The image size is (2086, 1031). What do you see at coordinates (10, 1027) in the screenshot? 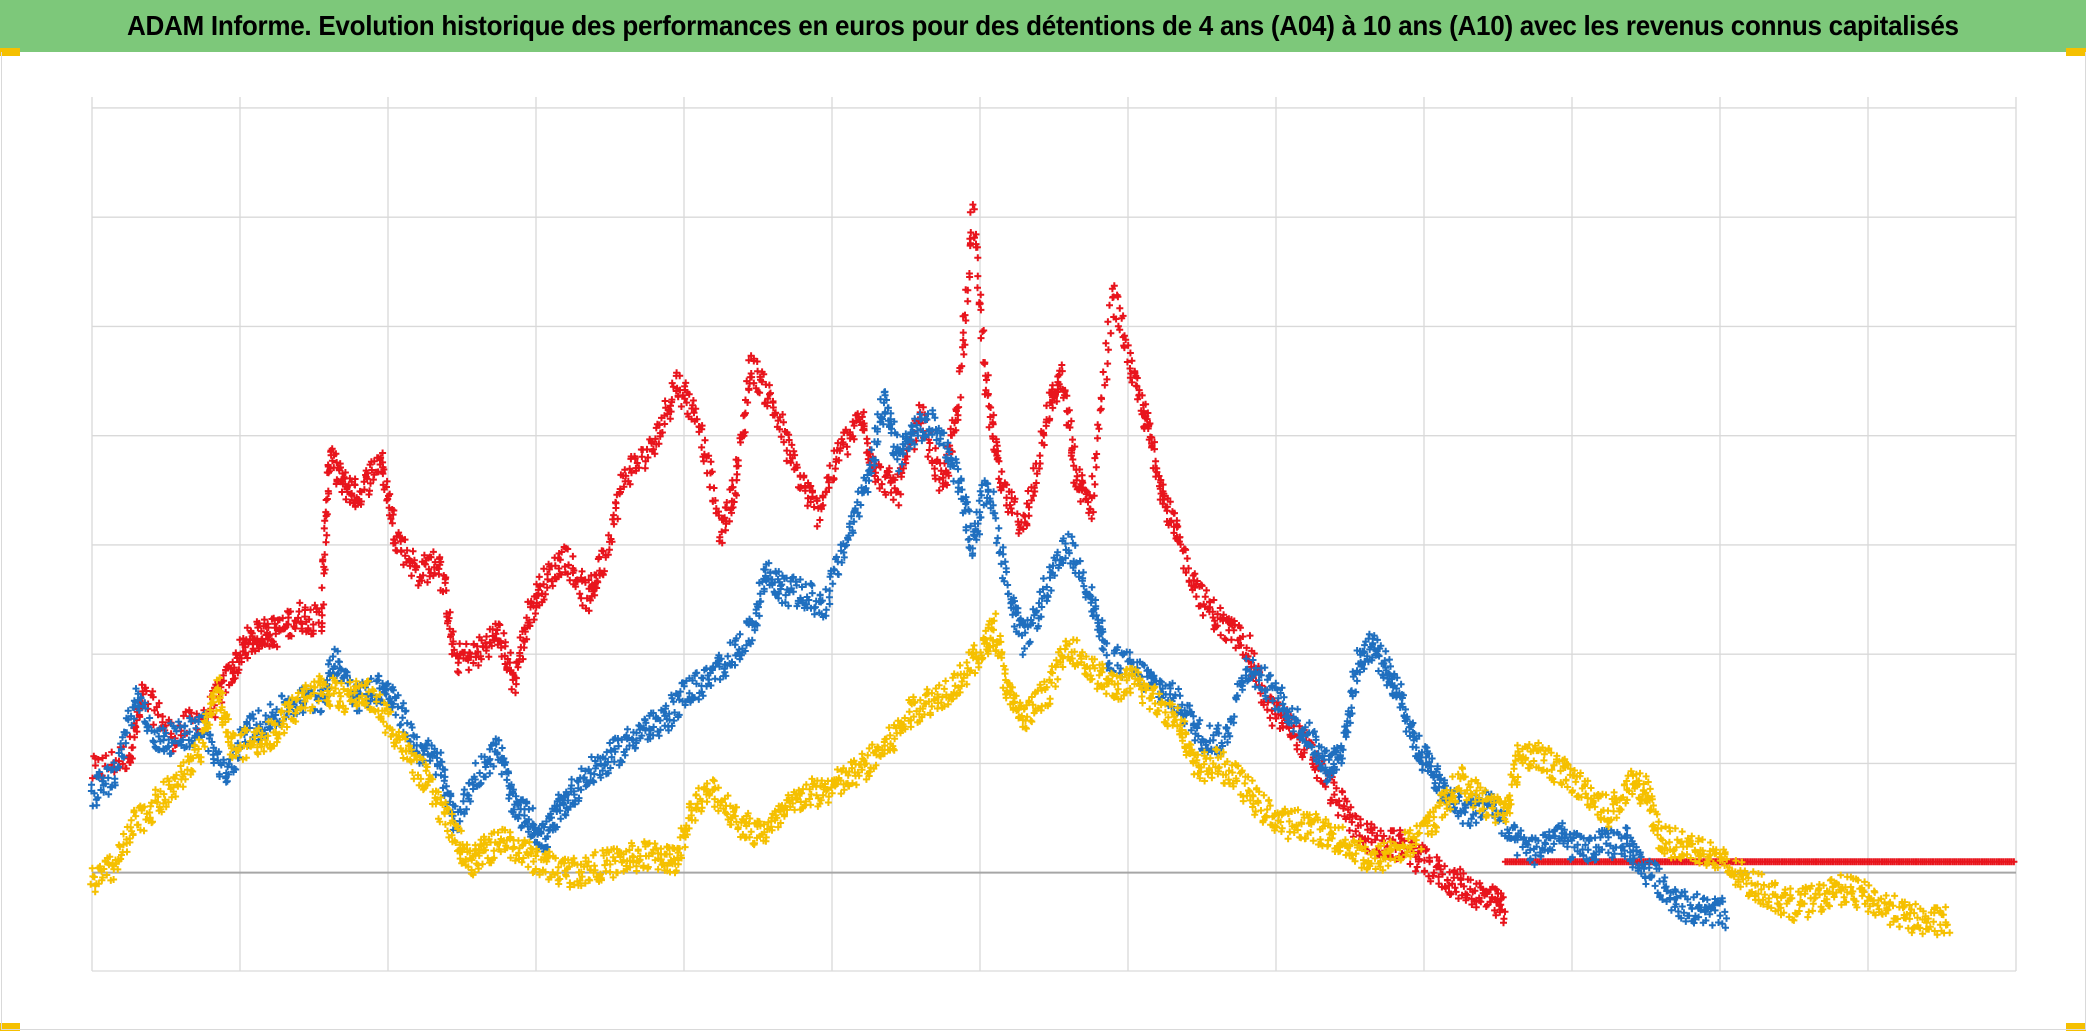
I see `corner-mark-bottom-left` at bounding box center [10, 1027].